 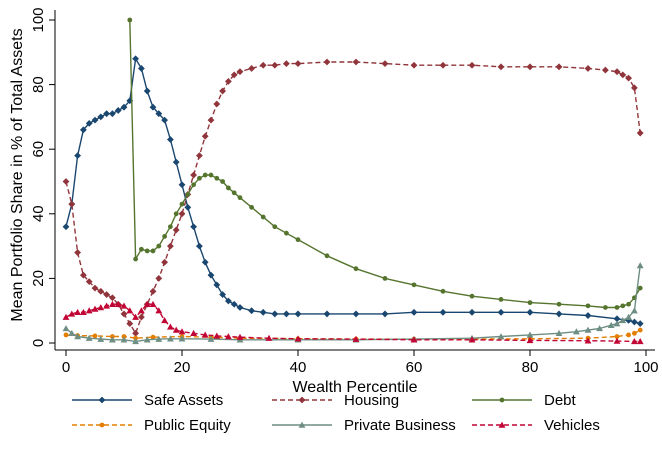 I want to click on legend-item-debt: Debt, so click(x=524, y=400).